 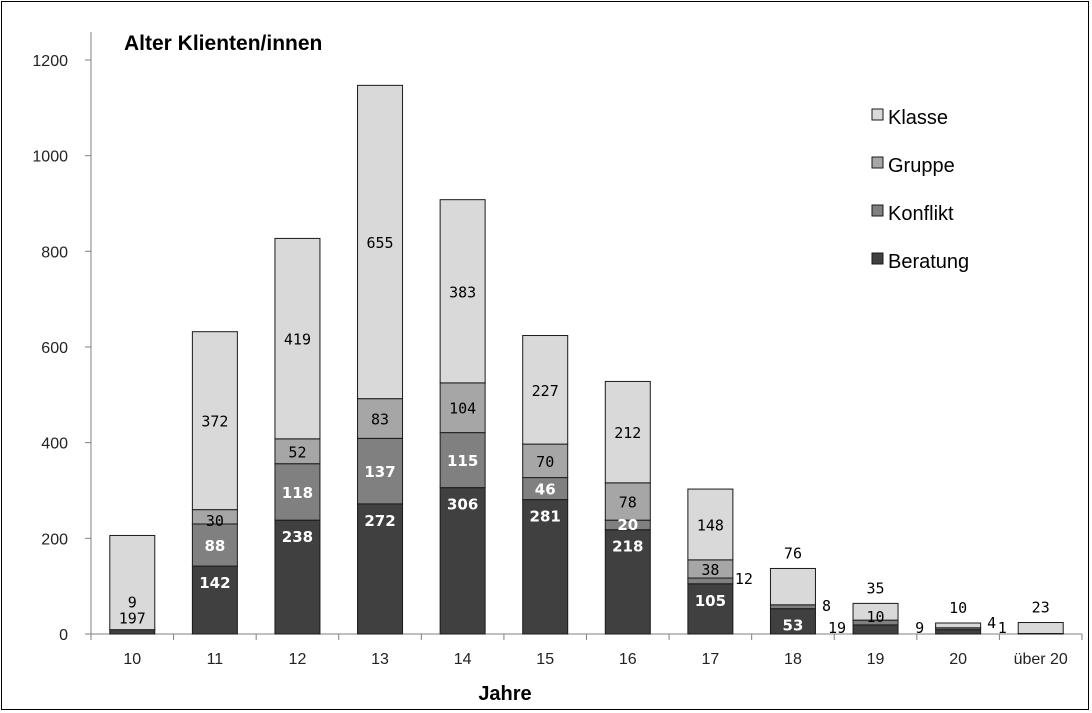 I want to click on y-tick-label: 400, so click(x=54, y=444).